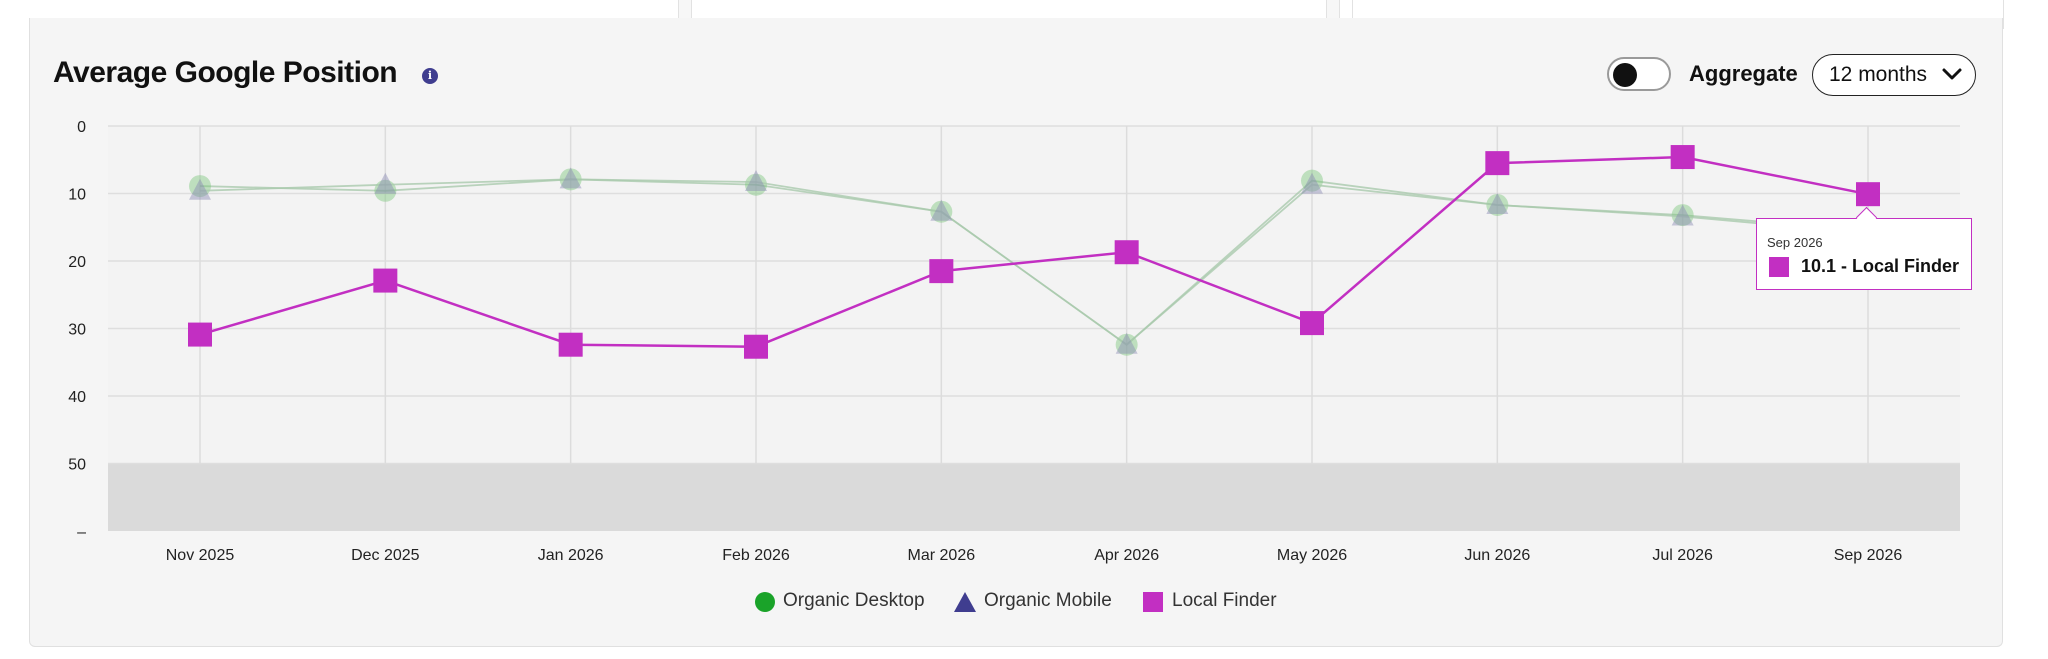  What do you see at coordinates (81, 532) in the screenshot?
I see `y-tick-label: –` at bounding box center [81, 532].